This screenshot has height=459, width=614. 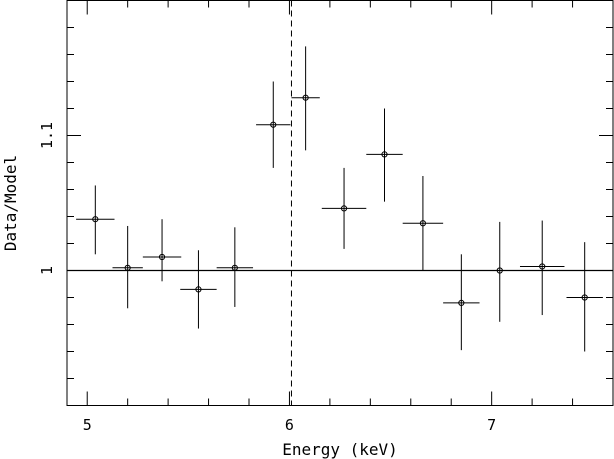 I want to click on y-tick-label: 1.1, so click(x=47, y=135).